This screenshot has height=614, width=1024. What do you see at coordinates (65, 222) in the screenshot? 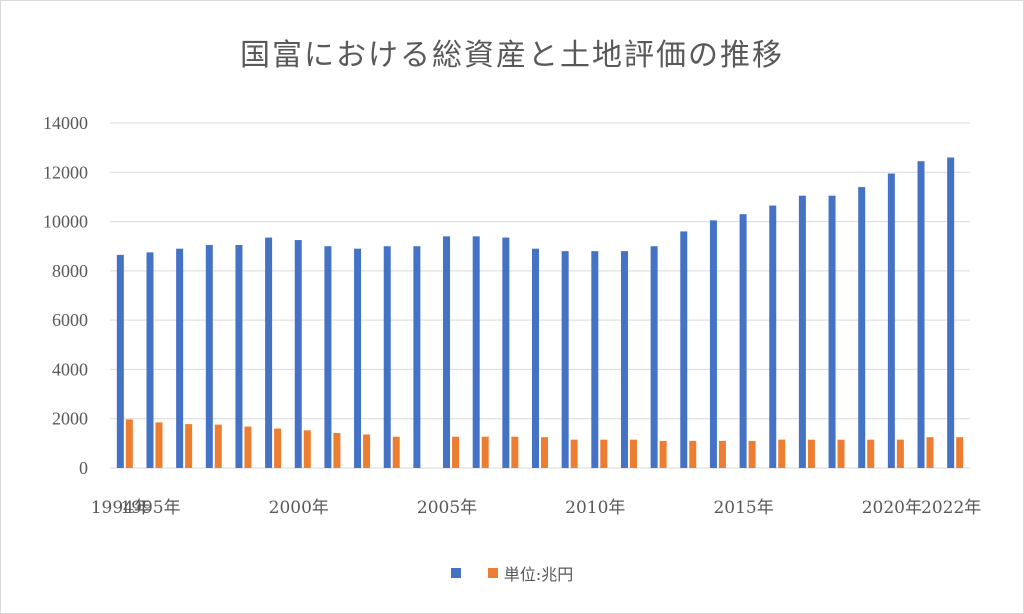
I see `y-tick-label: 10000` at bounding box center [65, 222].